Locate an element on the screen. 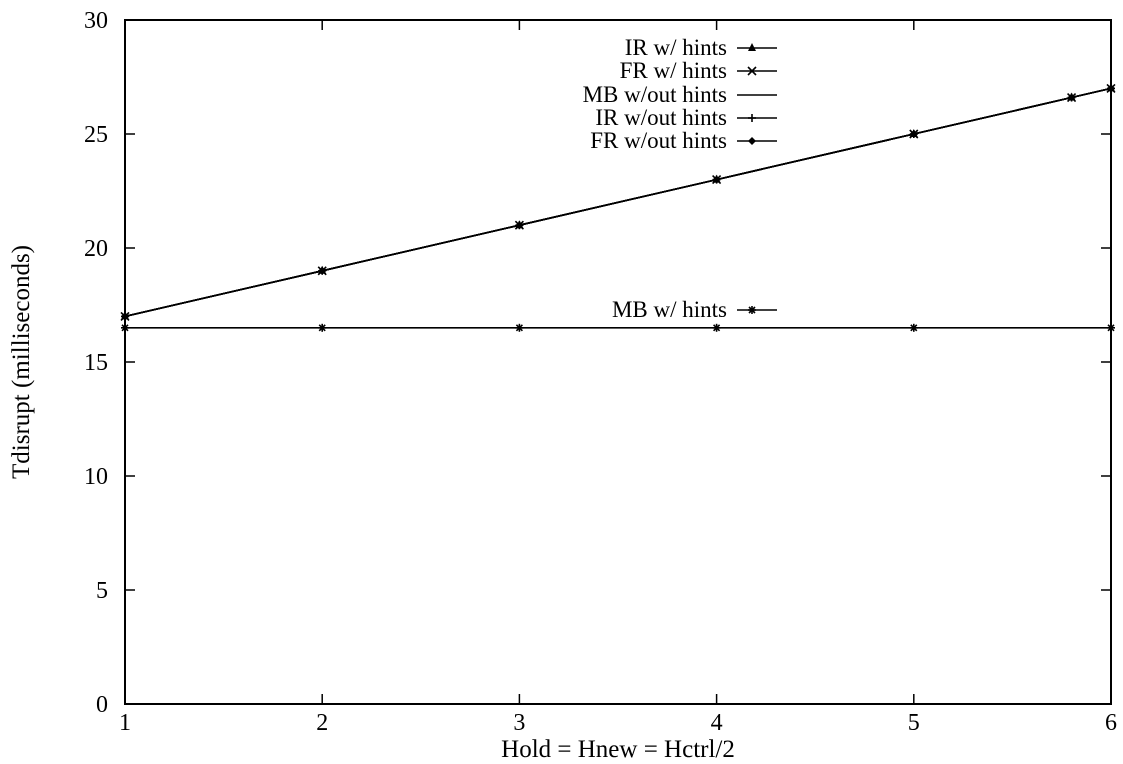  y-tick-label: 10 is located at coordinates (96, 477).